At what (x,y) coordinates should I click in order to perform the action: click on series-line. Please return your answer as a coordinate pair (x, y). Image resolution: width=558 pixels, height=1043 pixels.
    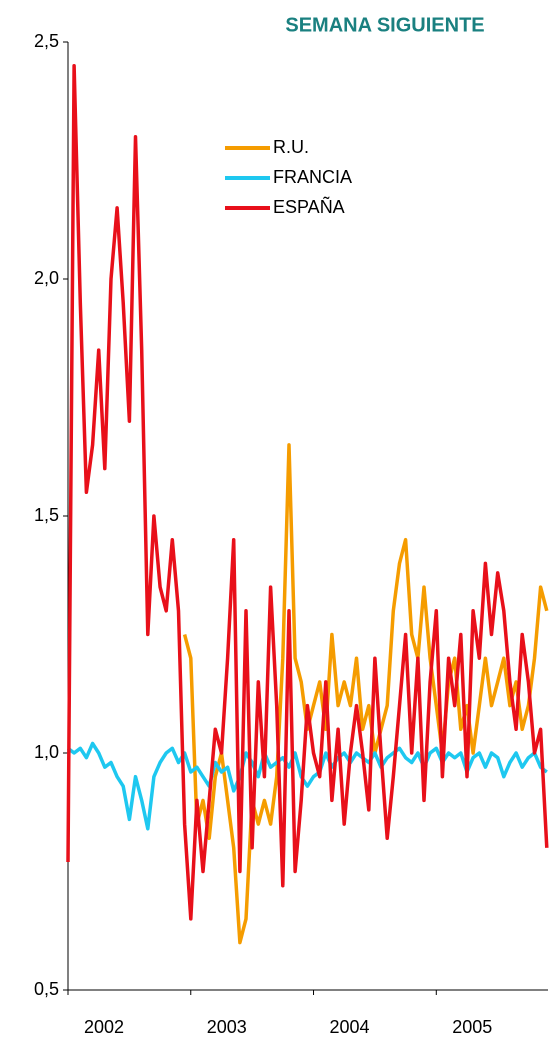
    Looking at the image, I should click on (307, 786).